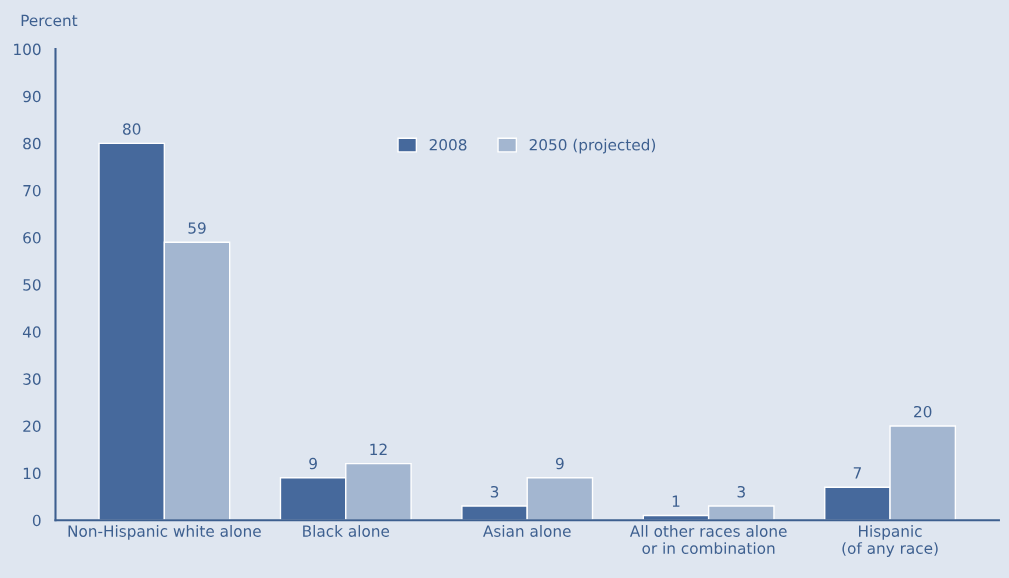  Describe the element at coordinates (346, 531) in the screenshot. I see `x-tick-label: Black alone` at that location.